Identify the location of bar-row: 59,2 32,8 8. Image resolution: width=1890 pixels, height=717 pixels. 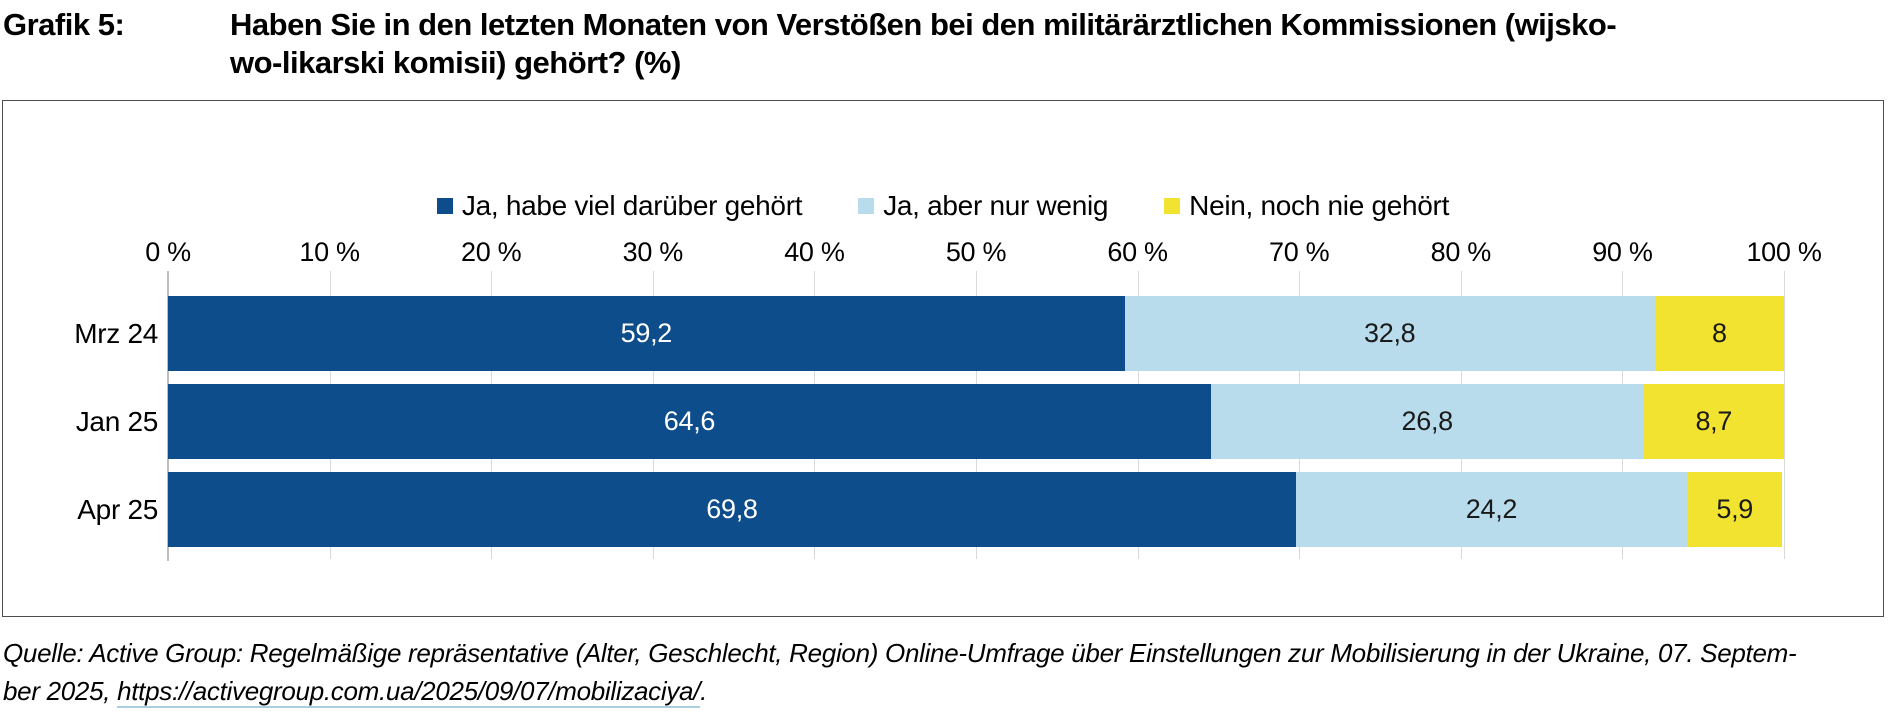
(976, 333).